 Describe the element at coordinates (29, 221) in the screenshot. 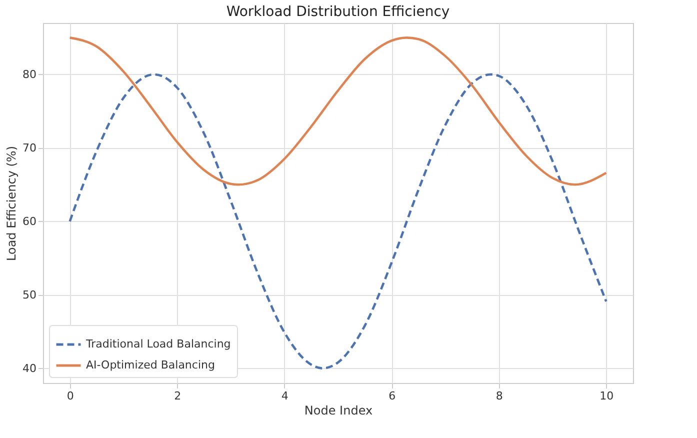

I see `y-tick-label: 60` at that location.